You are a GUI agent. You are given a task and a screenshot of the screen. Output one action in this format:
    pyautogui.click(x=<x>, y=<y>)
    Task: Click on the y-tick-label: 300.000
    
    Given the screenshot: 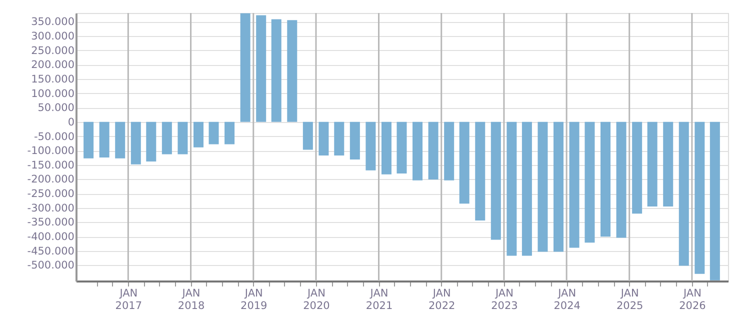 What is the action you would take?
    pyautogui.click(x=52, y=36)
    